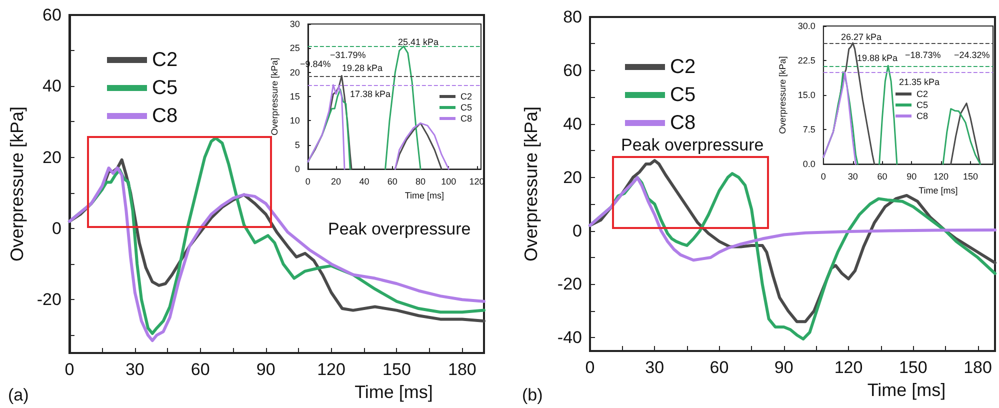  I want to click on y-tick-label: 10, so click(295, 121).